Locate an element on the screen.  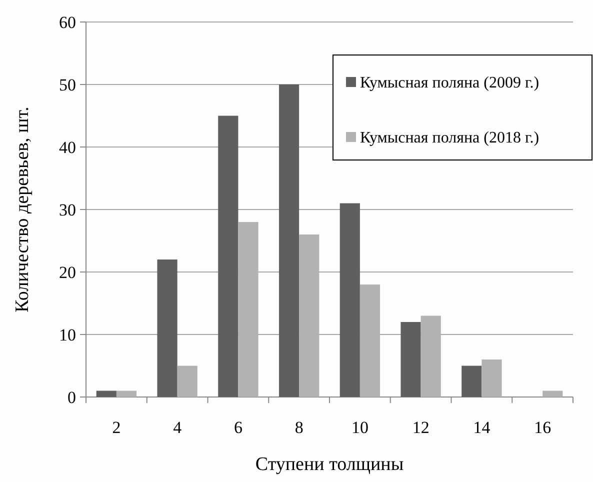
x-tick-label: 4 is located at coordinates (177, 427).